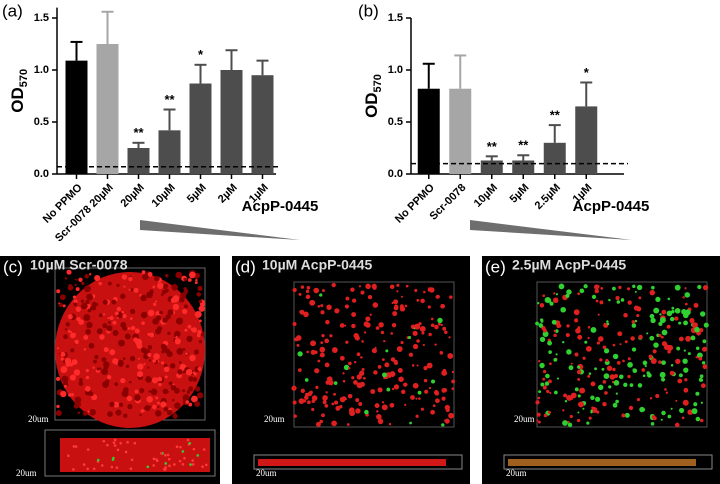 The width and height of the screenshot is (720, 484). I want to click on y-axis-label: OD570, so click(372, 96).